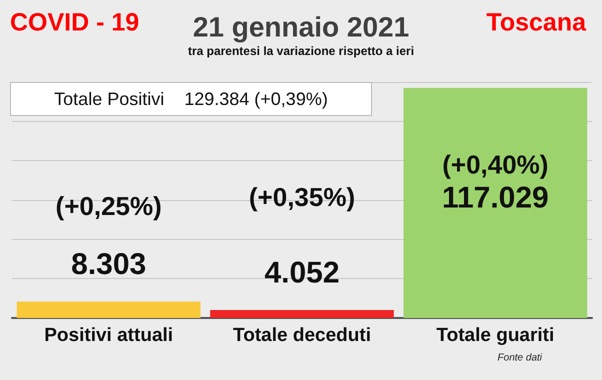  Describe the element at coordinates (109, 335) in the screenshot. I see `x-tick-label: Positivi attuali` at that location.